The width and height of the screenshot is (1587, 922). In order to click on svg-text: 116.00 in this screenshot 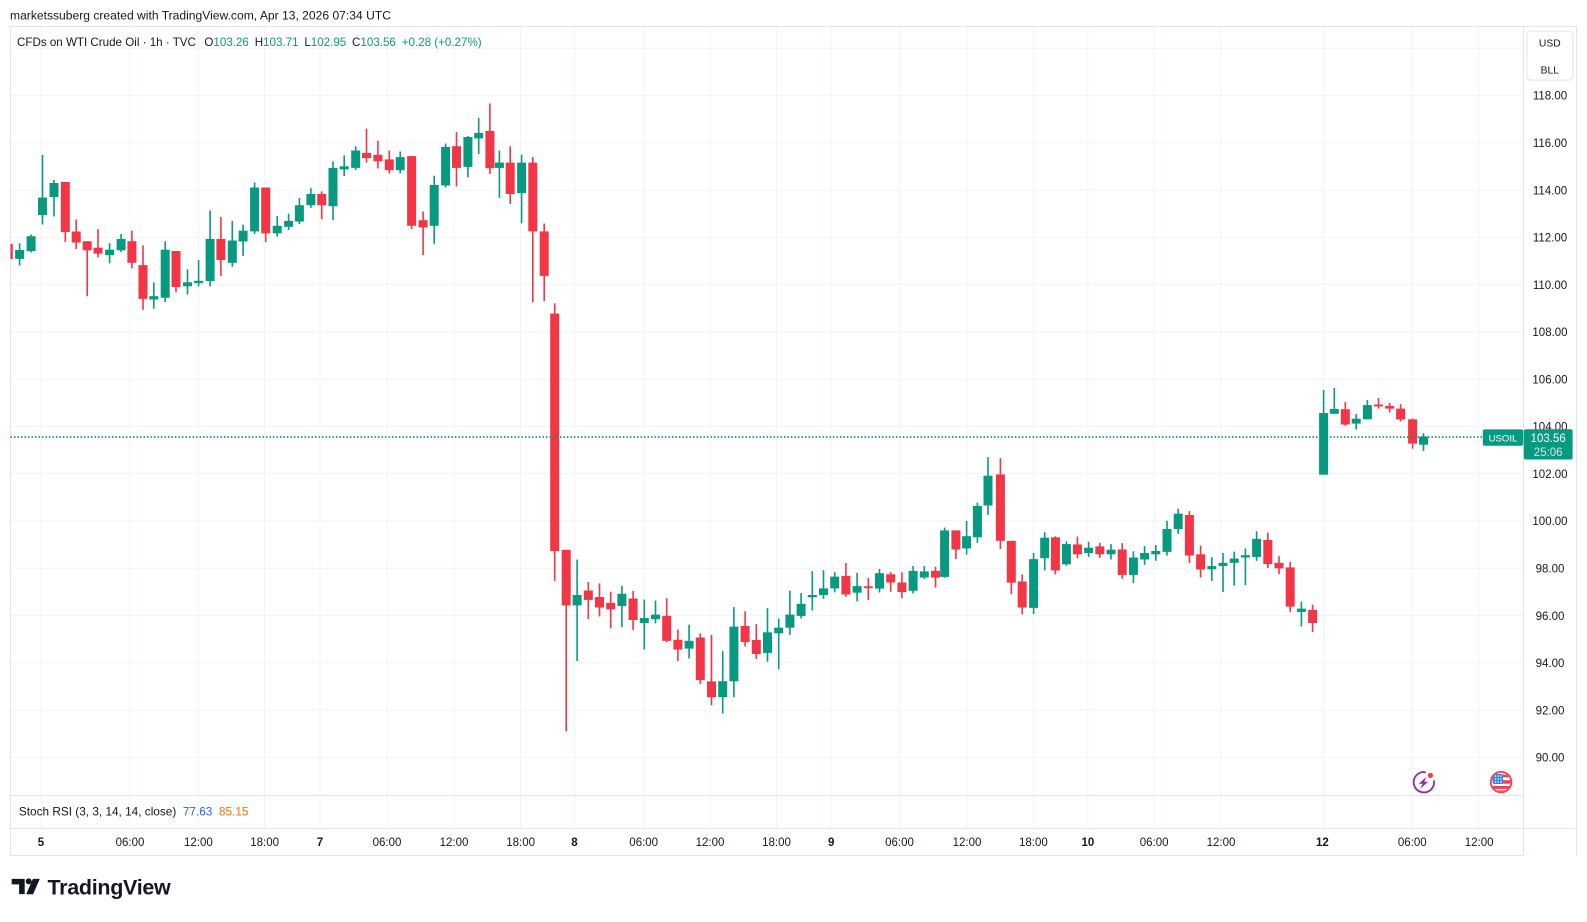, I will do `click(1550, 144)`.